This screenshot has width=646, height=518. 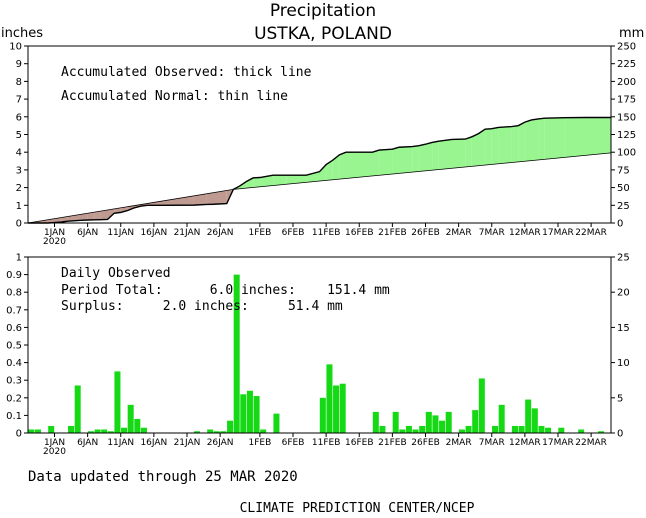 I want to click on accum-y2-tick-label: 50, so click(x=623, y=188).